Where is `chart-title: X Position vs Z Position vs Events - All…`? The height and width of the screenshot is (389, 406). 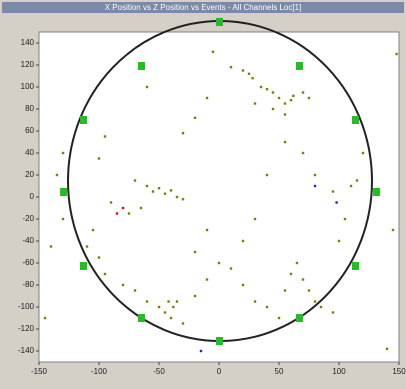 chart-title: X Position vs Z Position vs Events - All… is located at coordinates (203, 7).